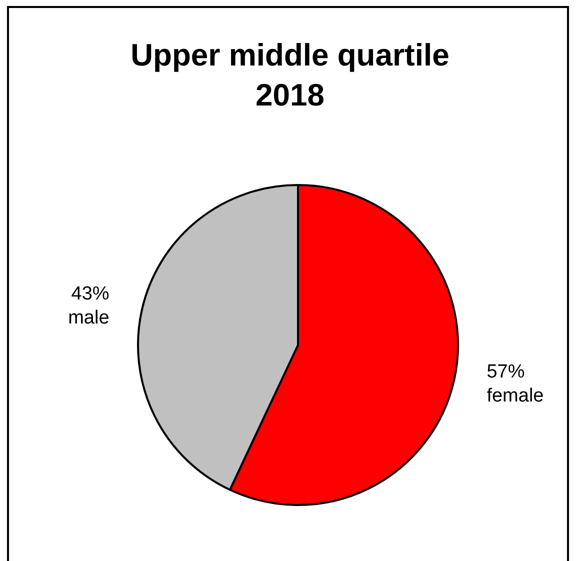 Image resolution: width=580 pixels, height=561 pixels. I want to click on data-label: 43%, so click(90, 294).